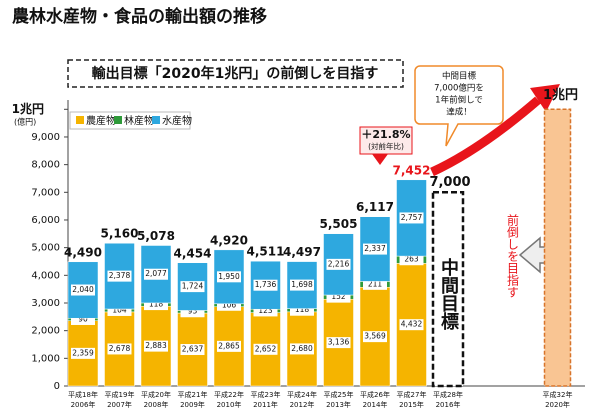  What do you see at coordinates (45, 137) in the screenshot?
I see `y-tick-label: 9,000` at bounding box center [45, 137].